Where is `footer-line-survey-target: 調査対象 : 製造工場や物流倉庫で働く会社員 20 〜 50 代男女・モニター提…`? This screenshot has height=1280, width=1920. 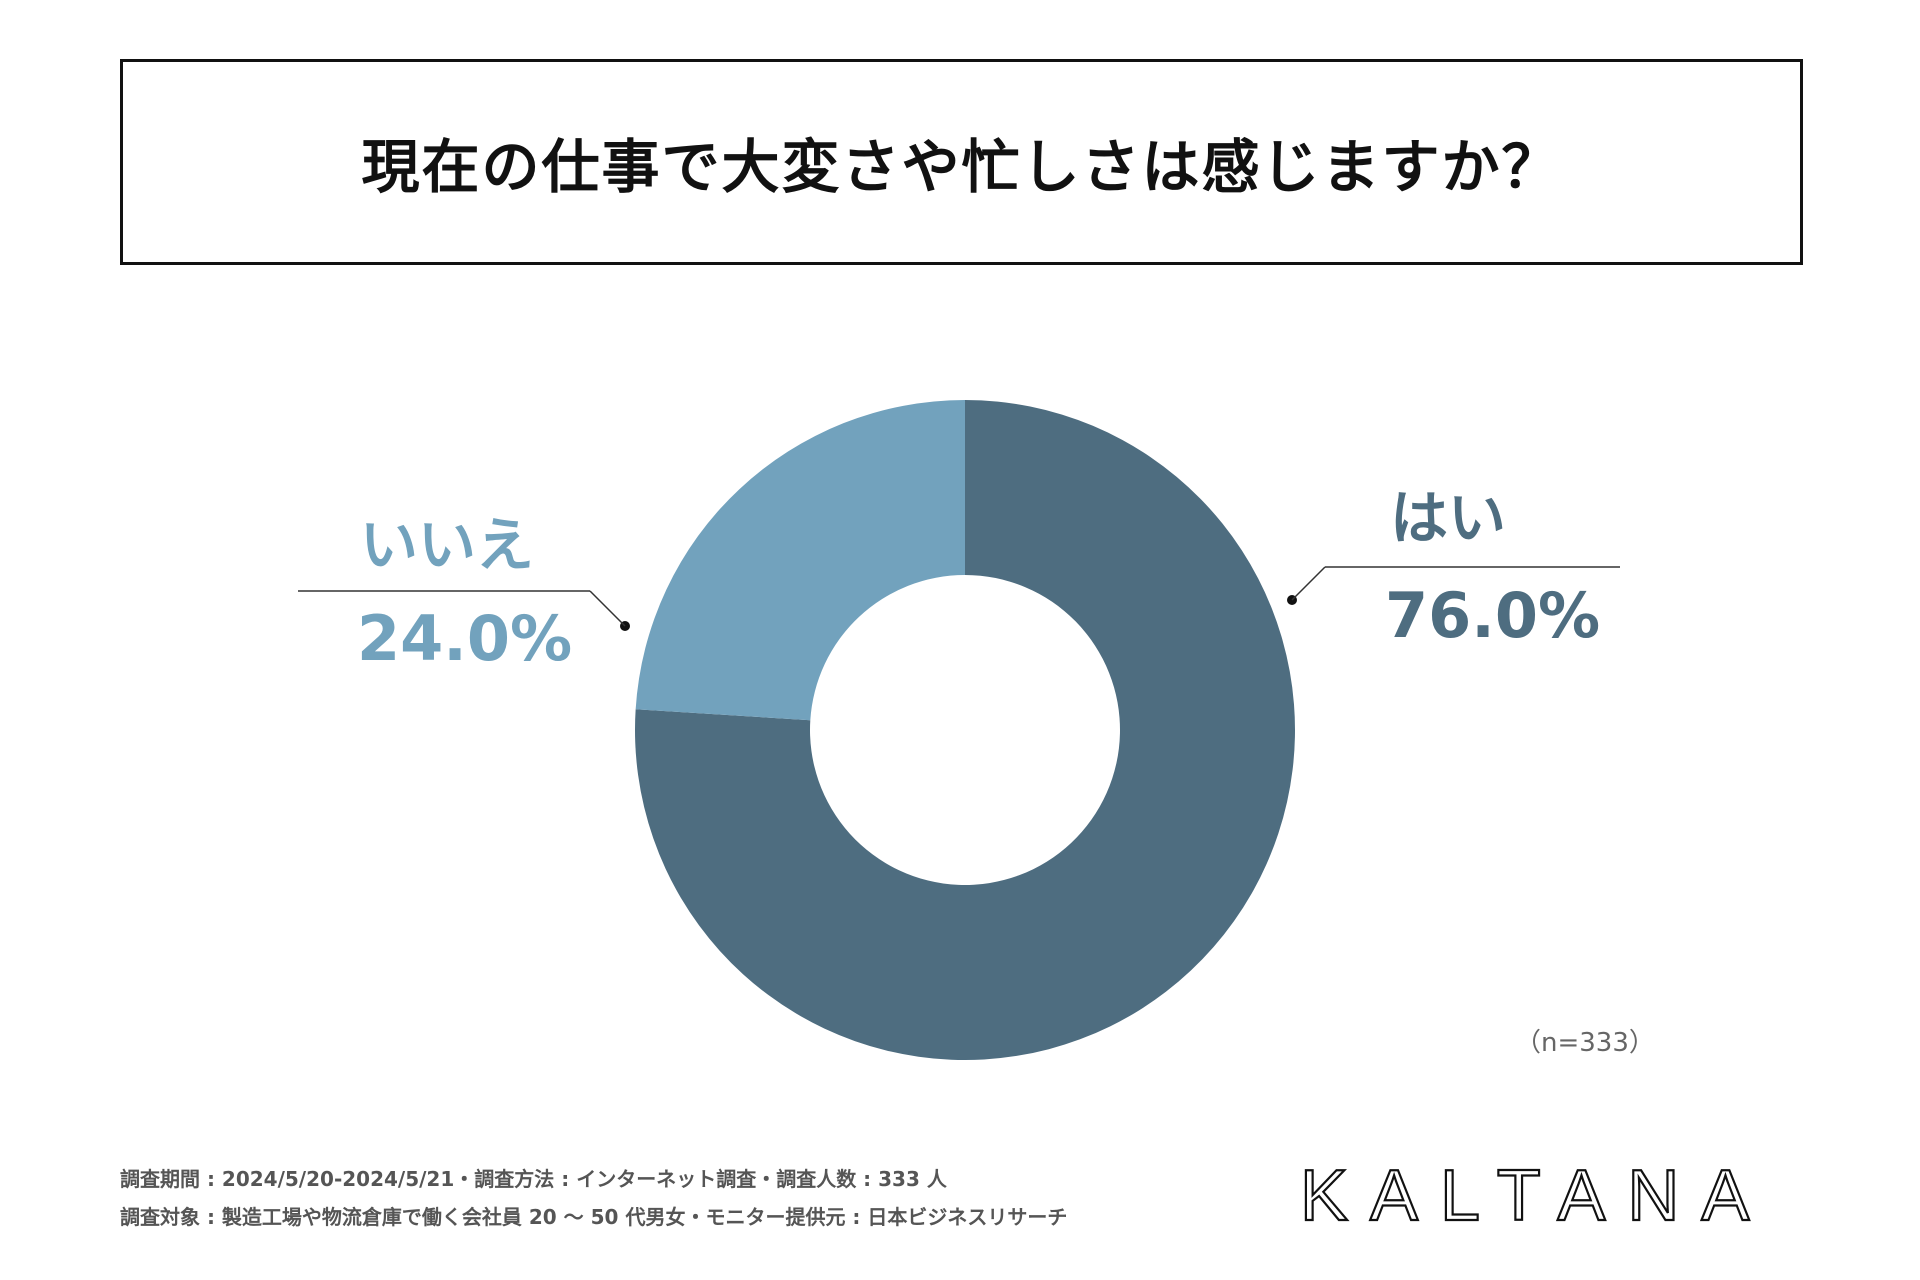
footer-line-survey-target: 調査対象 : 製造工場や物流倉庫で働く会社員 20 〜 50 代男女・モニター提… is located at coordinates (594, 1217).